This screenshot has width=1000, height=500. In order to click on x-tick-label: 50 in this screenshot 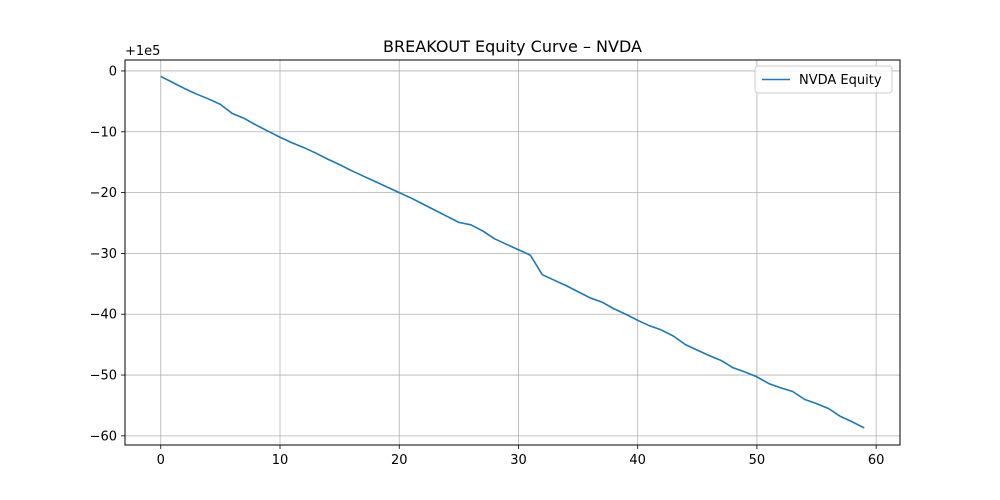, I will do `click(757, 460)`.